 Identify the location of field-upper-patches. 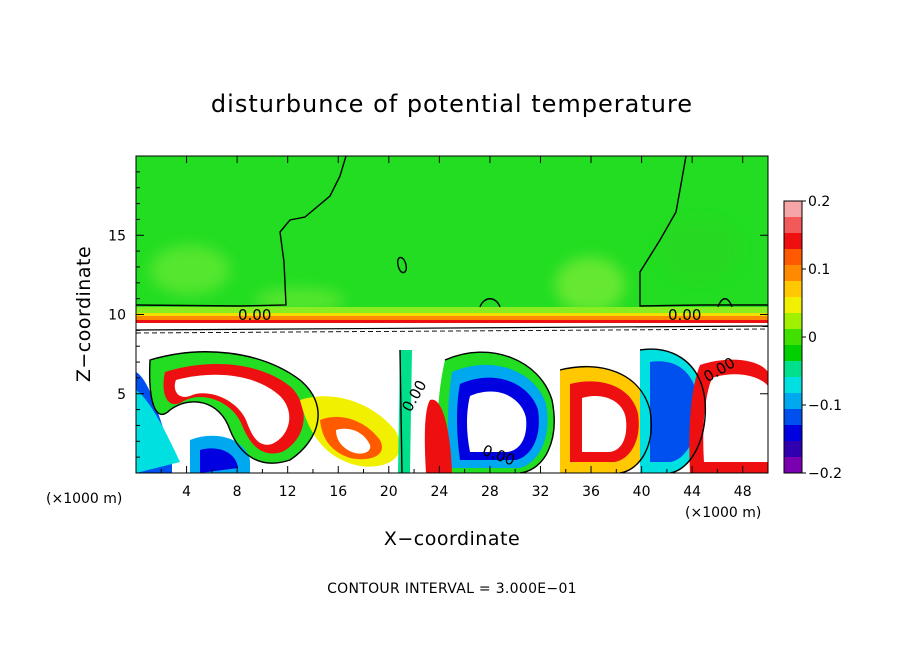
(445, 266).